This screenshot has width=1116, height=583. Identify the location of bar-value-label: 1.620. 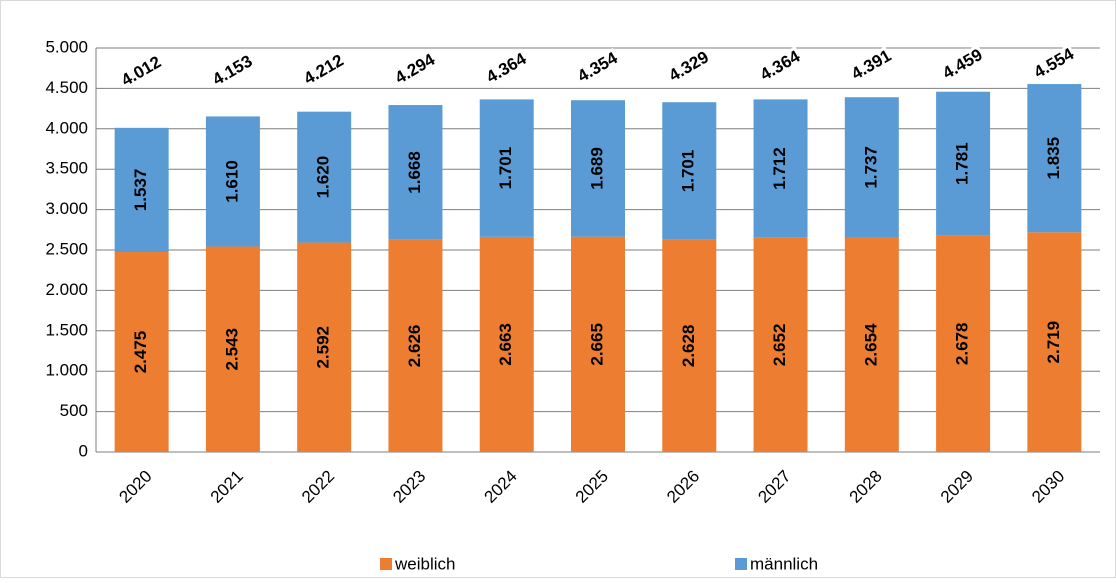
(323, 177).